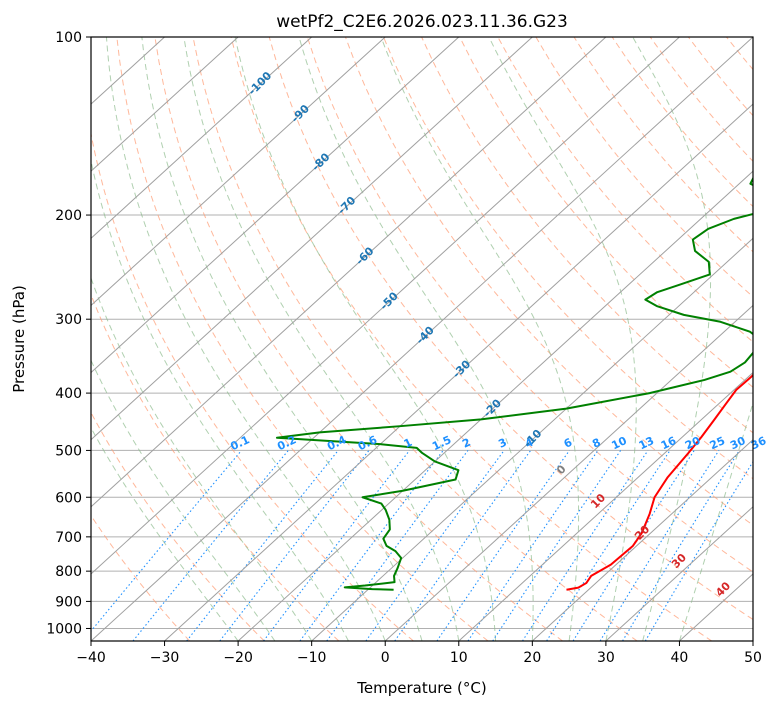  What do you see at coordinates (312, 658) in the screenshot?
I see `x-tick-label: −10` at bounding box center [312, 658].